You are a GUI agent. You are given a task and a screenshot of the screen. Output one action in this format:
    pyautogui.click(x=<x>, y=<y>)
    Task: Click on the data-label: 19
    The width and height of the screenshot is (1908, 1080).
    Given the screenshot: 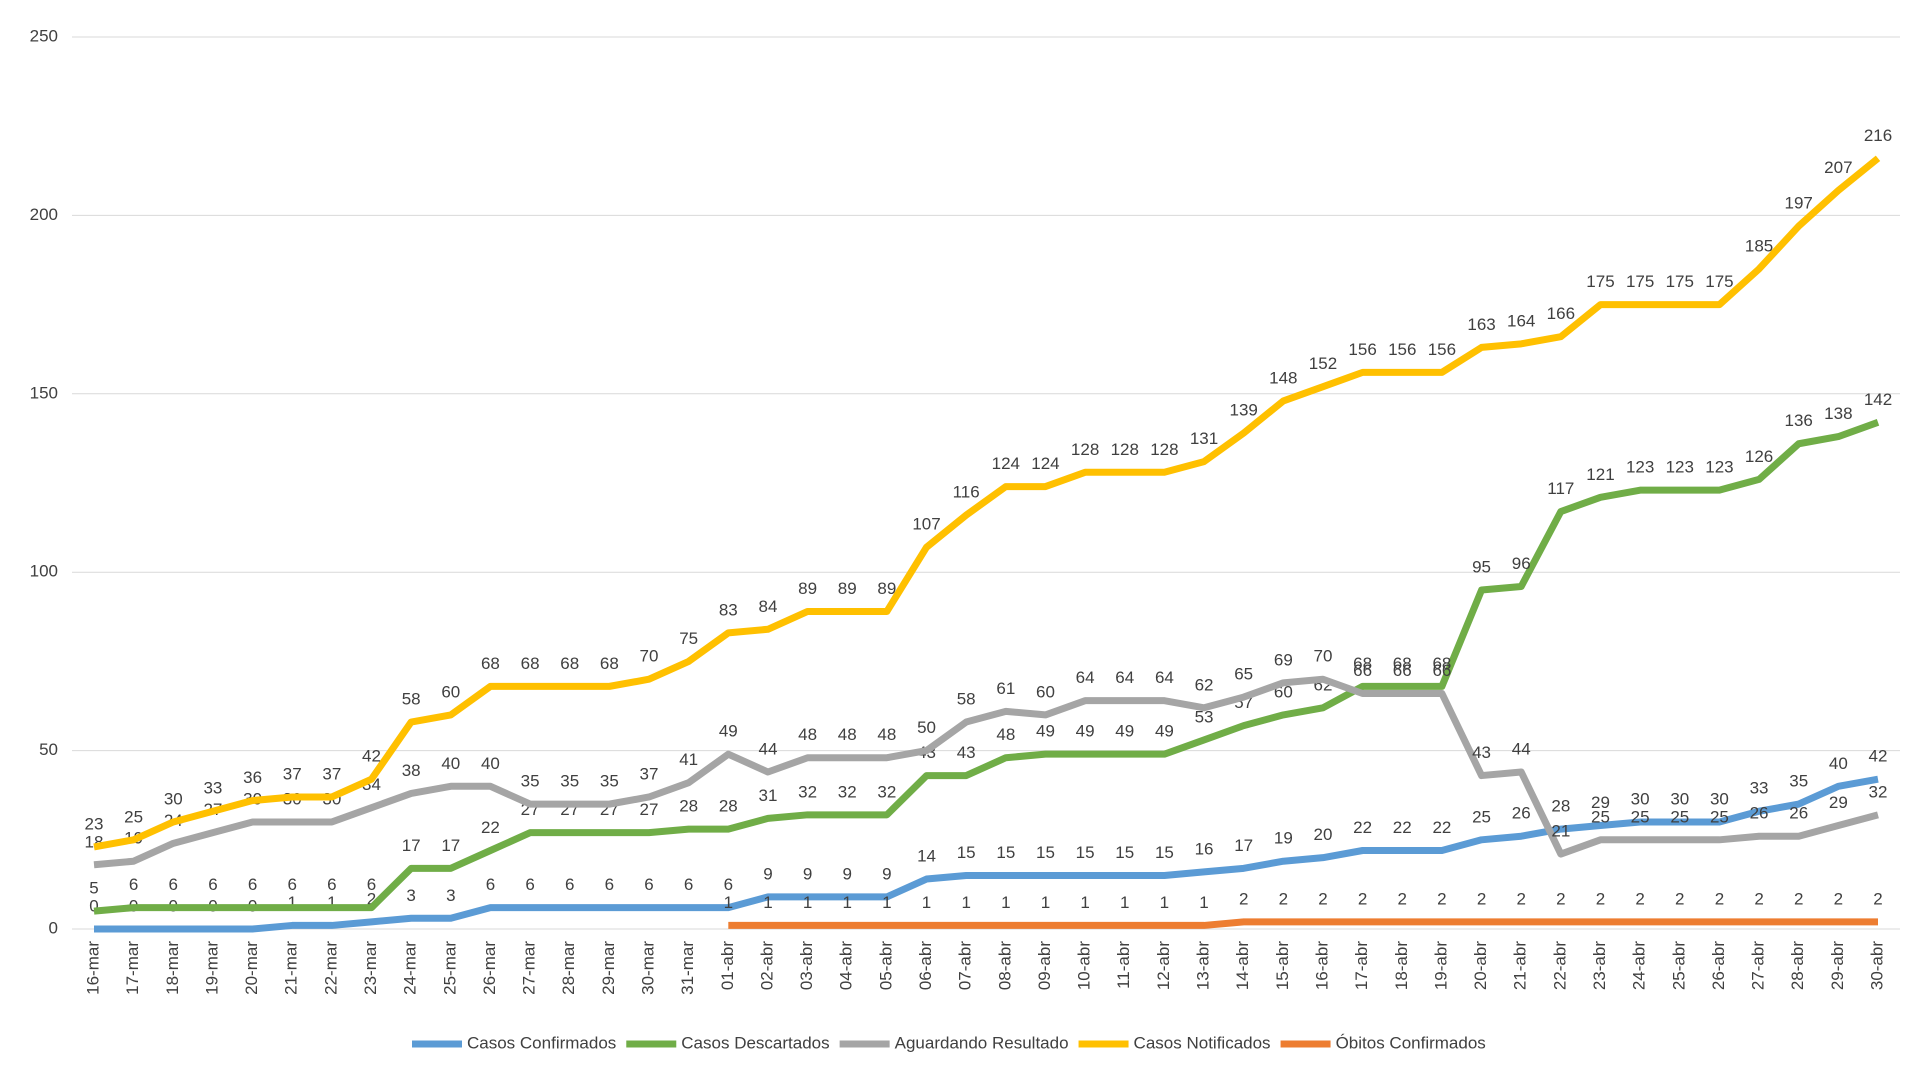 What is the action you would take?
    pyautogui.click(x=1283, y=838)
    